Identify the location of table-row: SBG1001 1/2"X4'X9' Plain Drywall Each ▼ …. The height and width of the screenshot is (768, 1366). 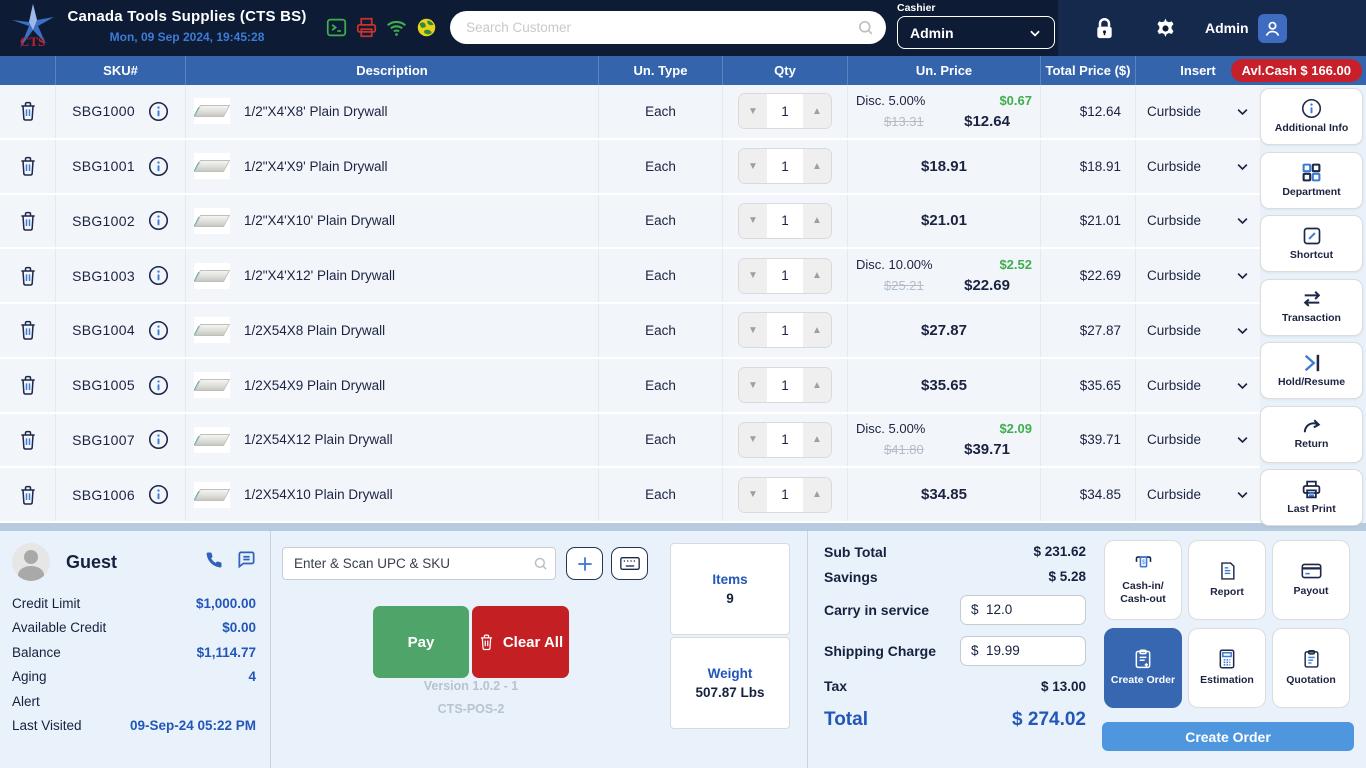
(630, 167).